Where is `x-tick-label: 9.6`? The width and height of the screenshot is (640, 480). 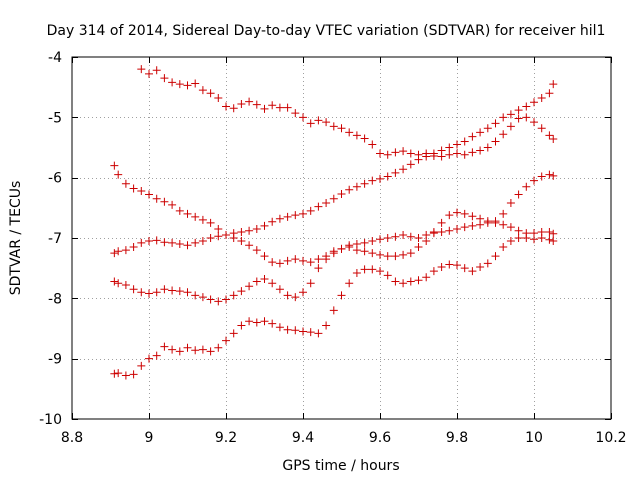
x-tick-label: 9.6 is located at coordinates (380, 438).